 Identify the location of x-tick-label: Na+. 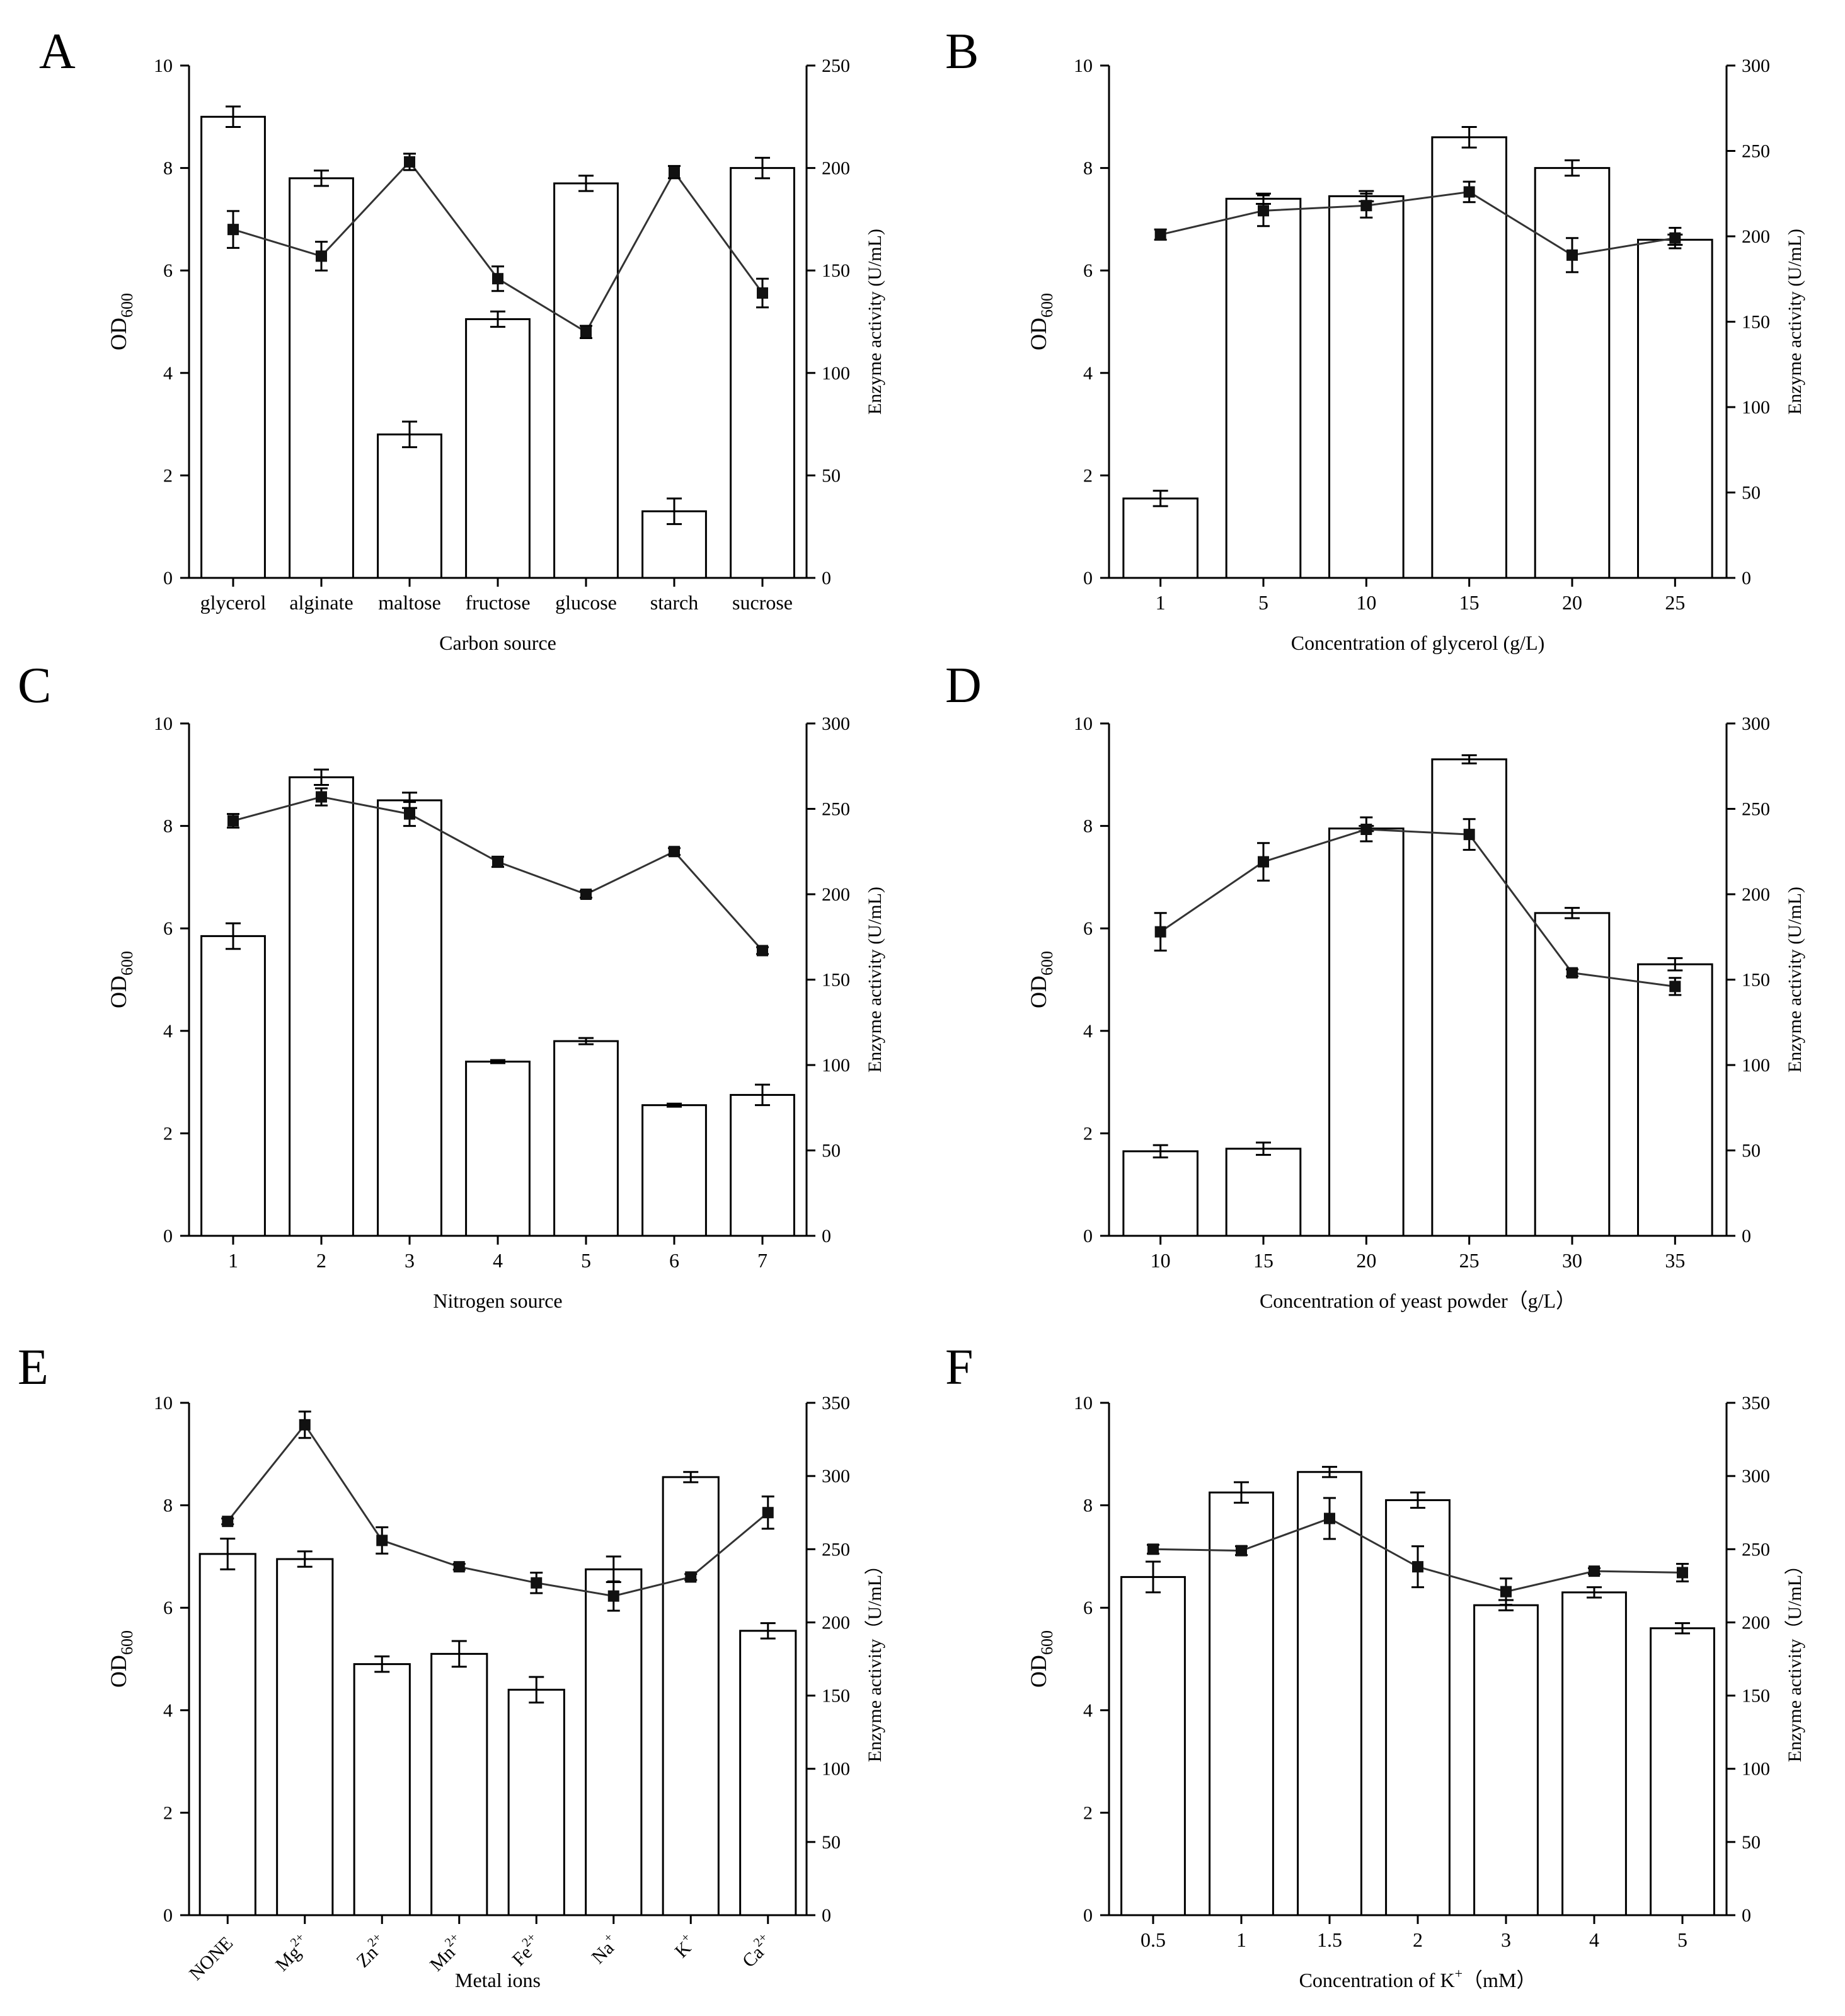
(604, 1949).